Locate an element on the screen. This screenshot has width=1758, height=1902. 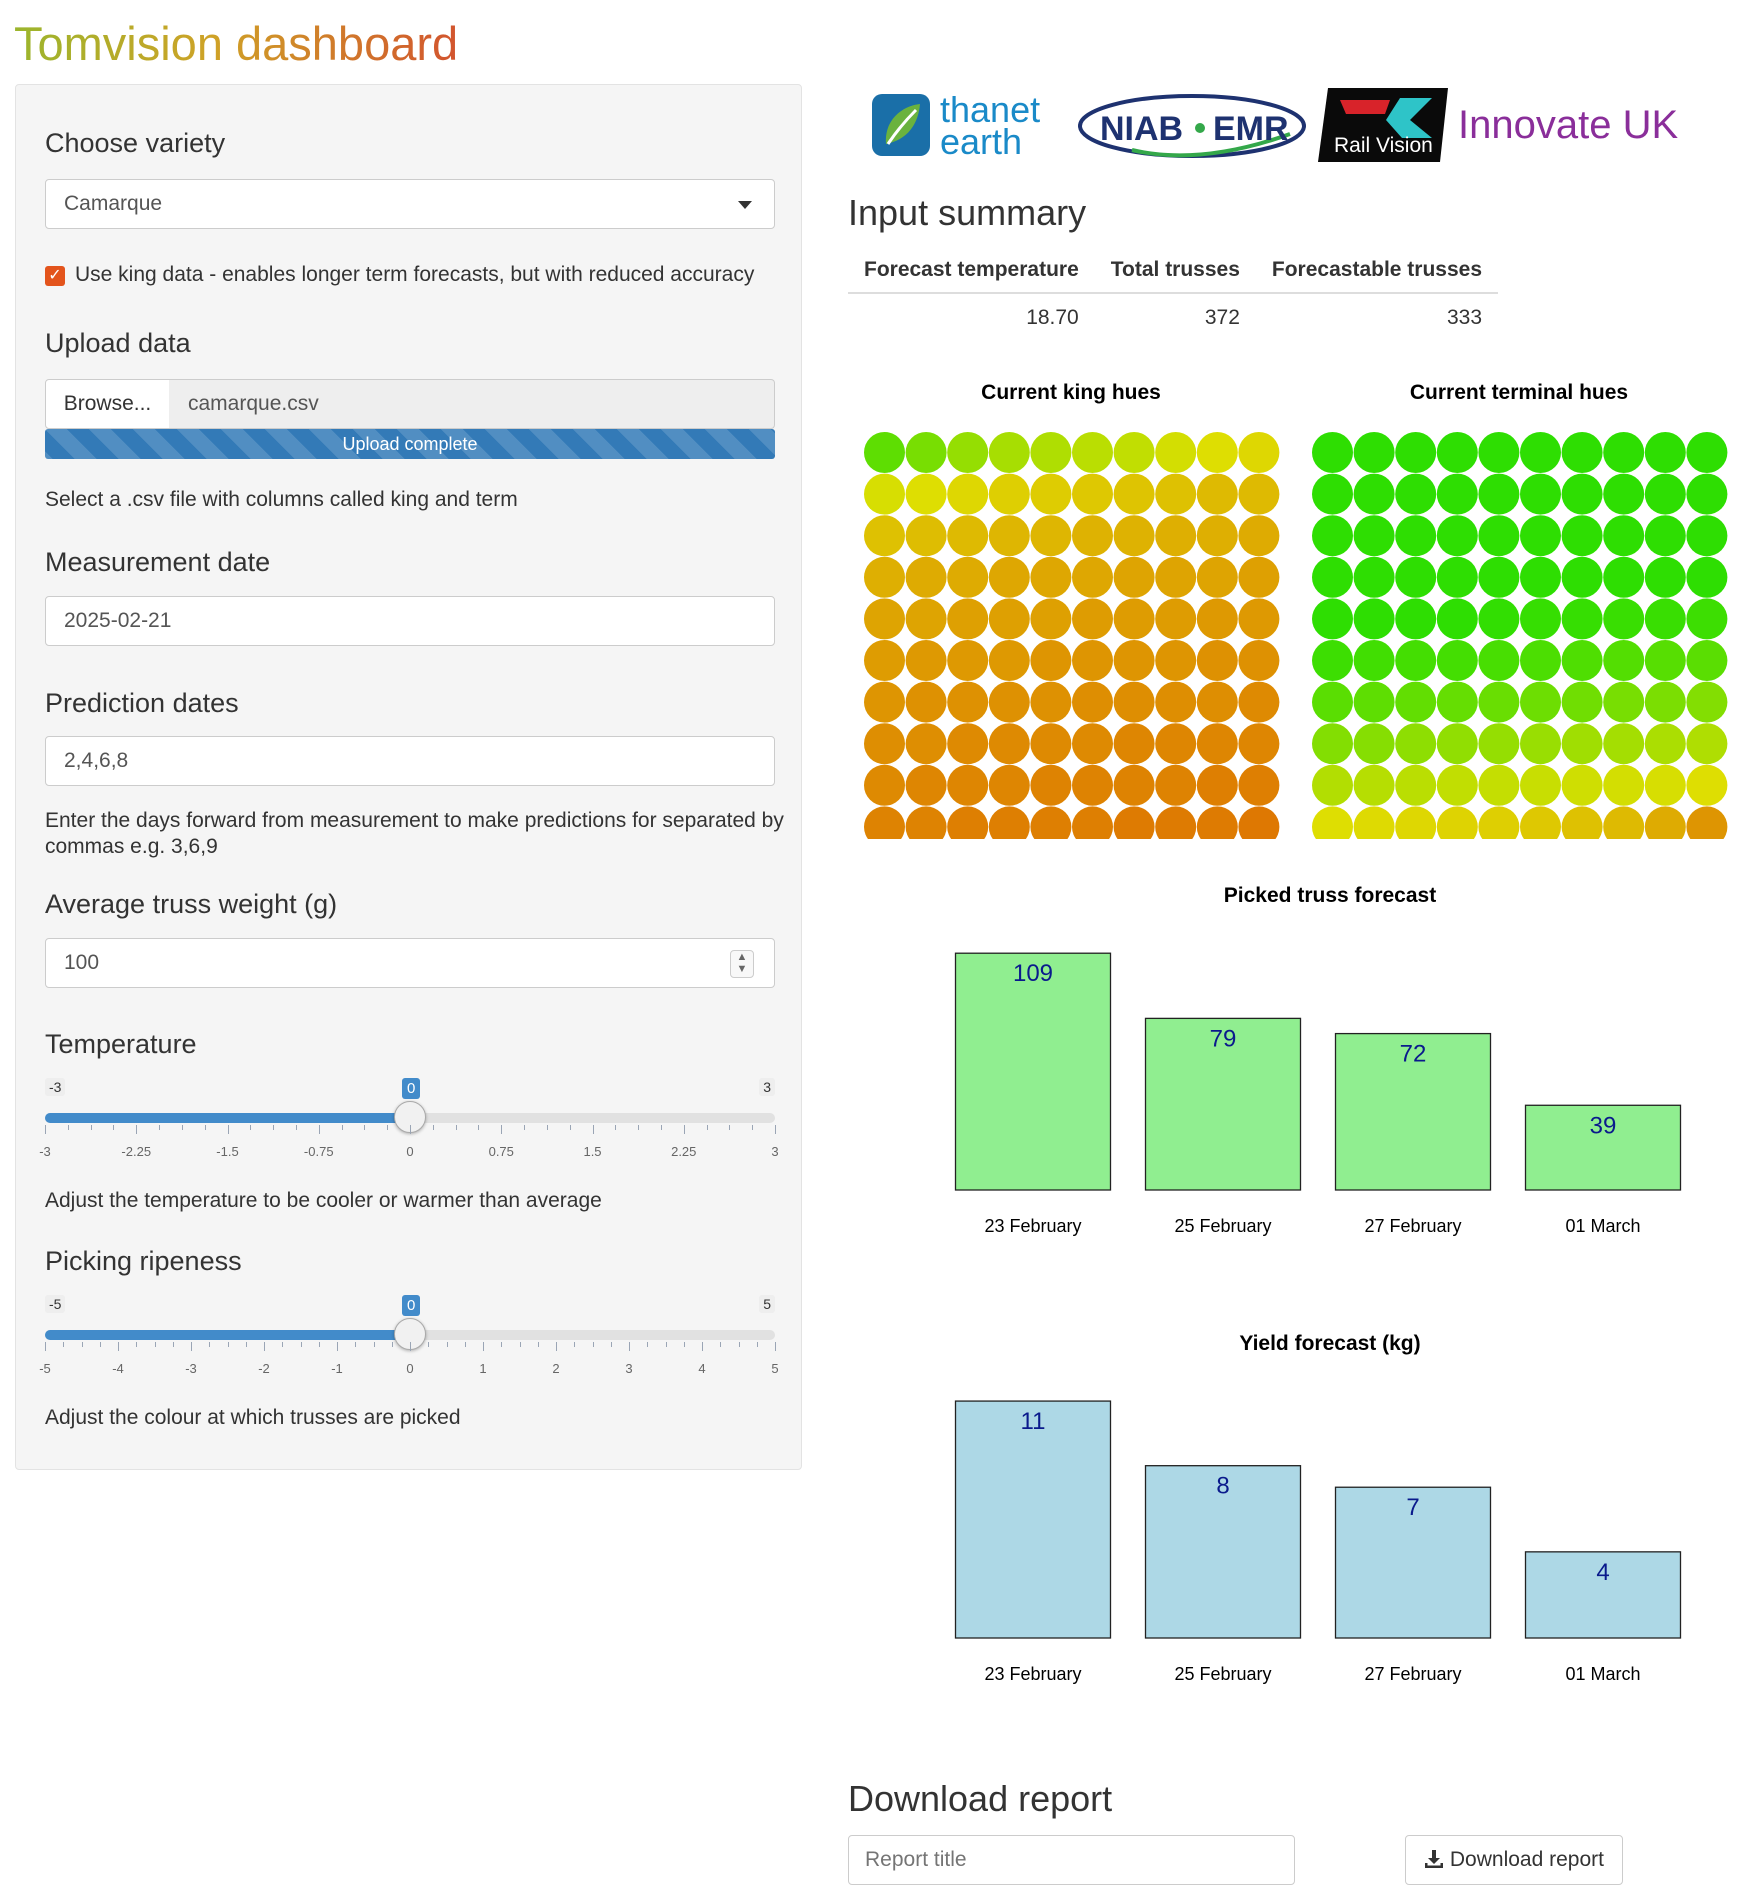
prediction-dates-input: 2,4,6,8 is located at coordinates (410, 761).